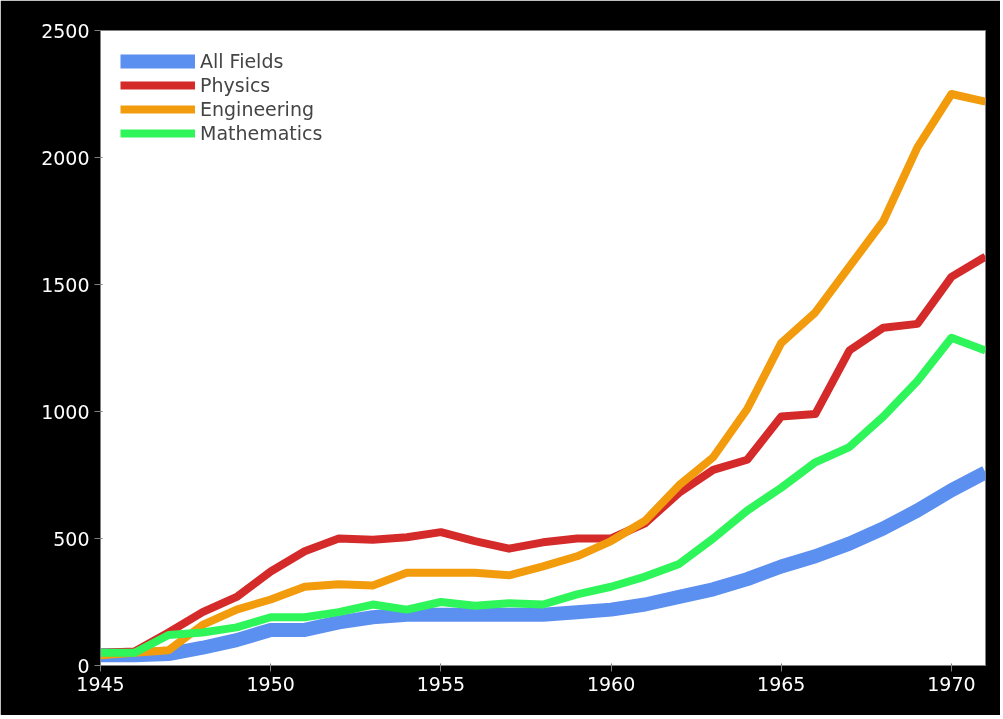 The width and height of the screenshot is (1003, 719). What do you see at coordinates (65, 30) in the screenshot?
I see `y-tick-label: 2500` at bounding box center [65, 30].